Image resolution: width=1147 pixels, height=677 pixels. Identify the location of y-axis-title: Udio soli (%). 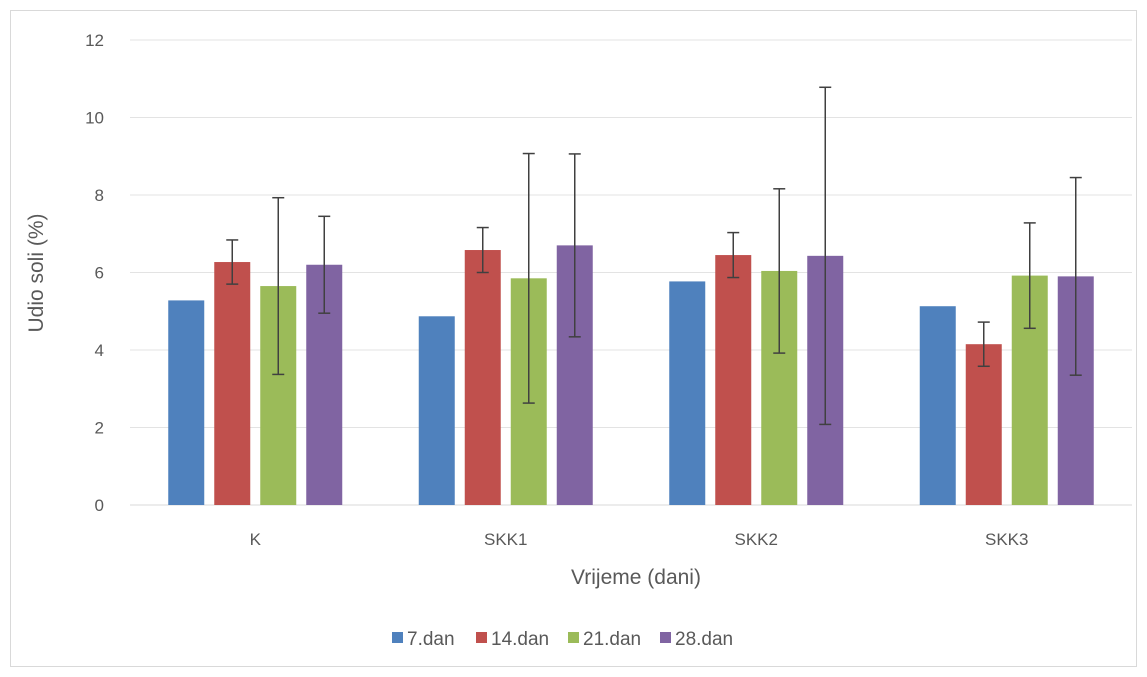
(36, 272).